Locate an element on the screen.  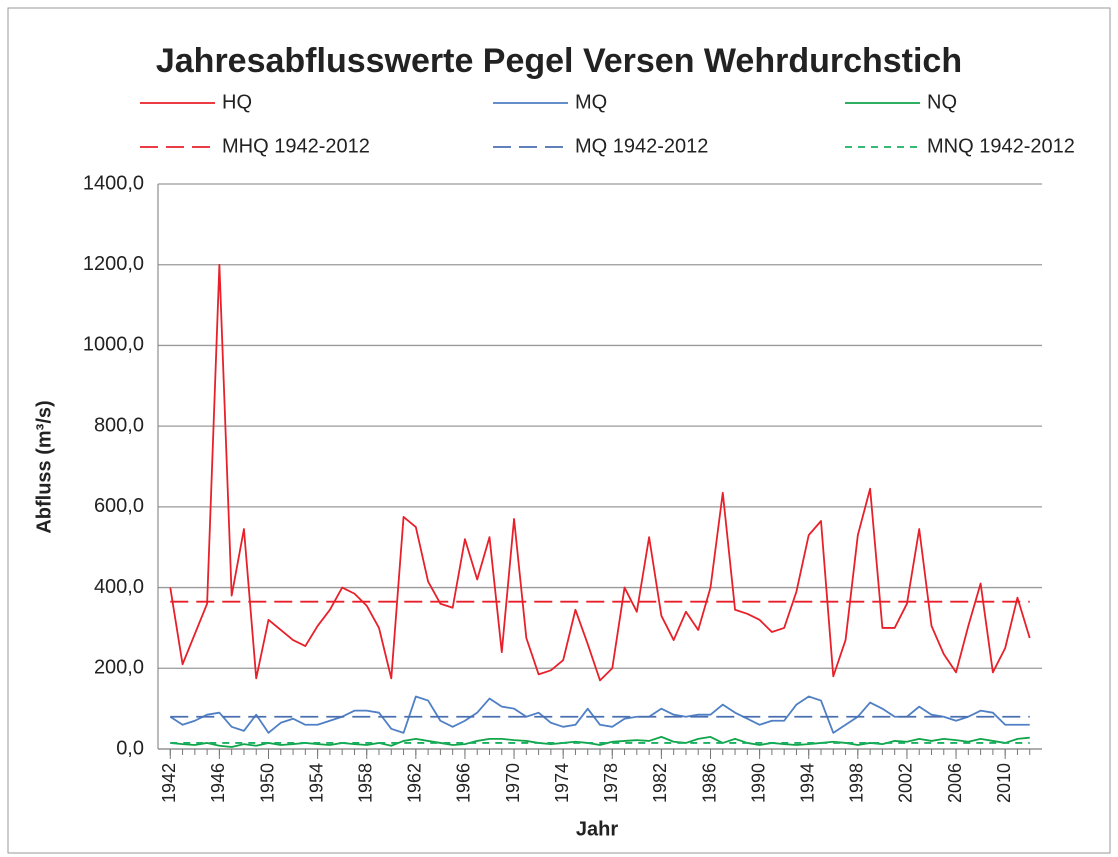
x-tick-label: 1942 is located at coordinates (169, 783).